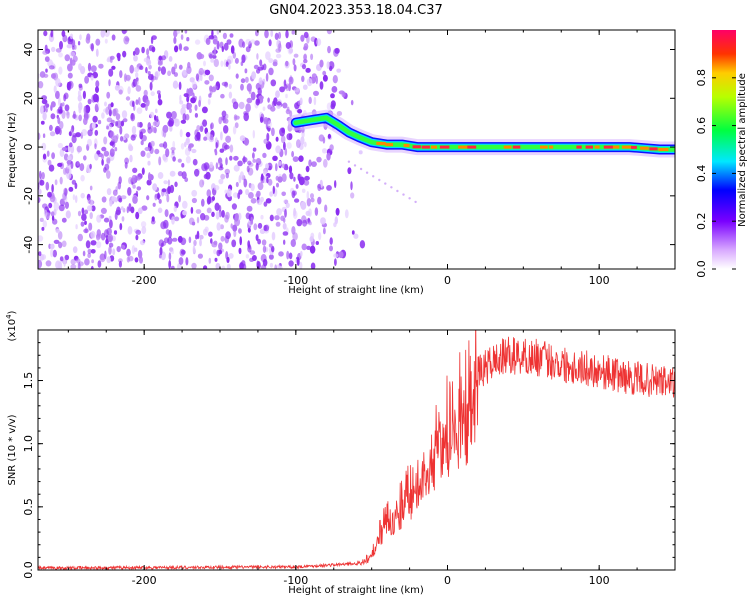  Describe the element at coordinates (701, 221) in the screenshot. I see `colorbar-tick-label: 0.2` at that location.